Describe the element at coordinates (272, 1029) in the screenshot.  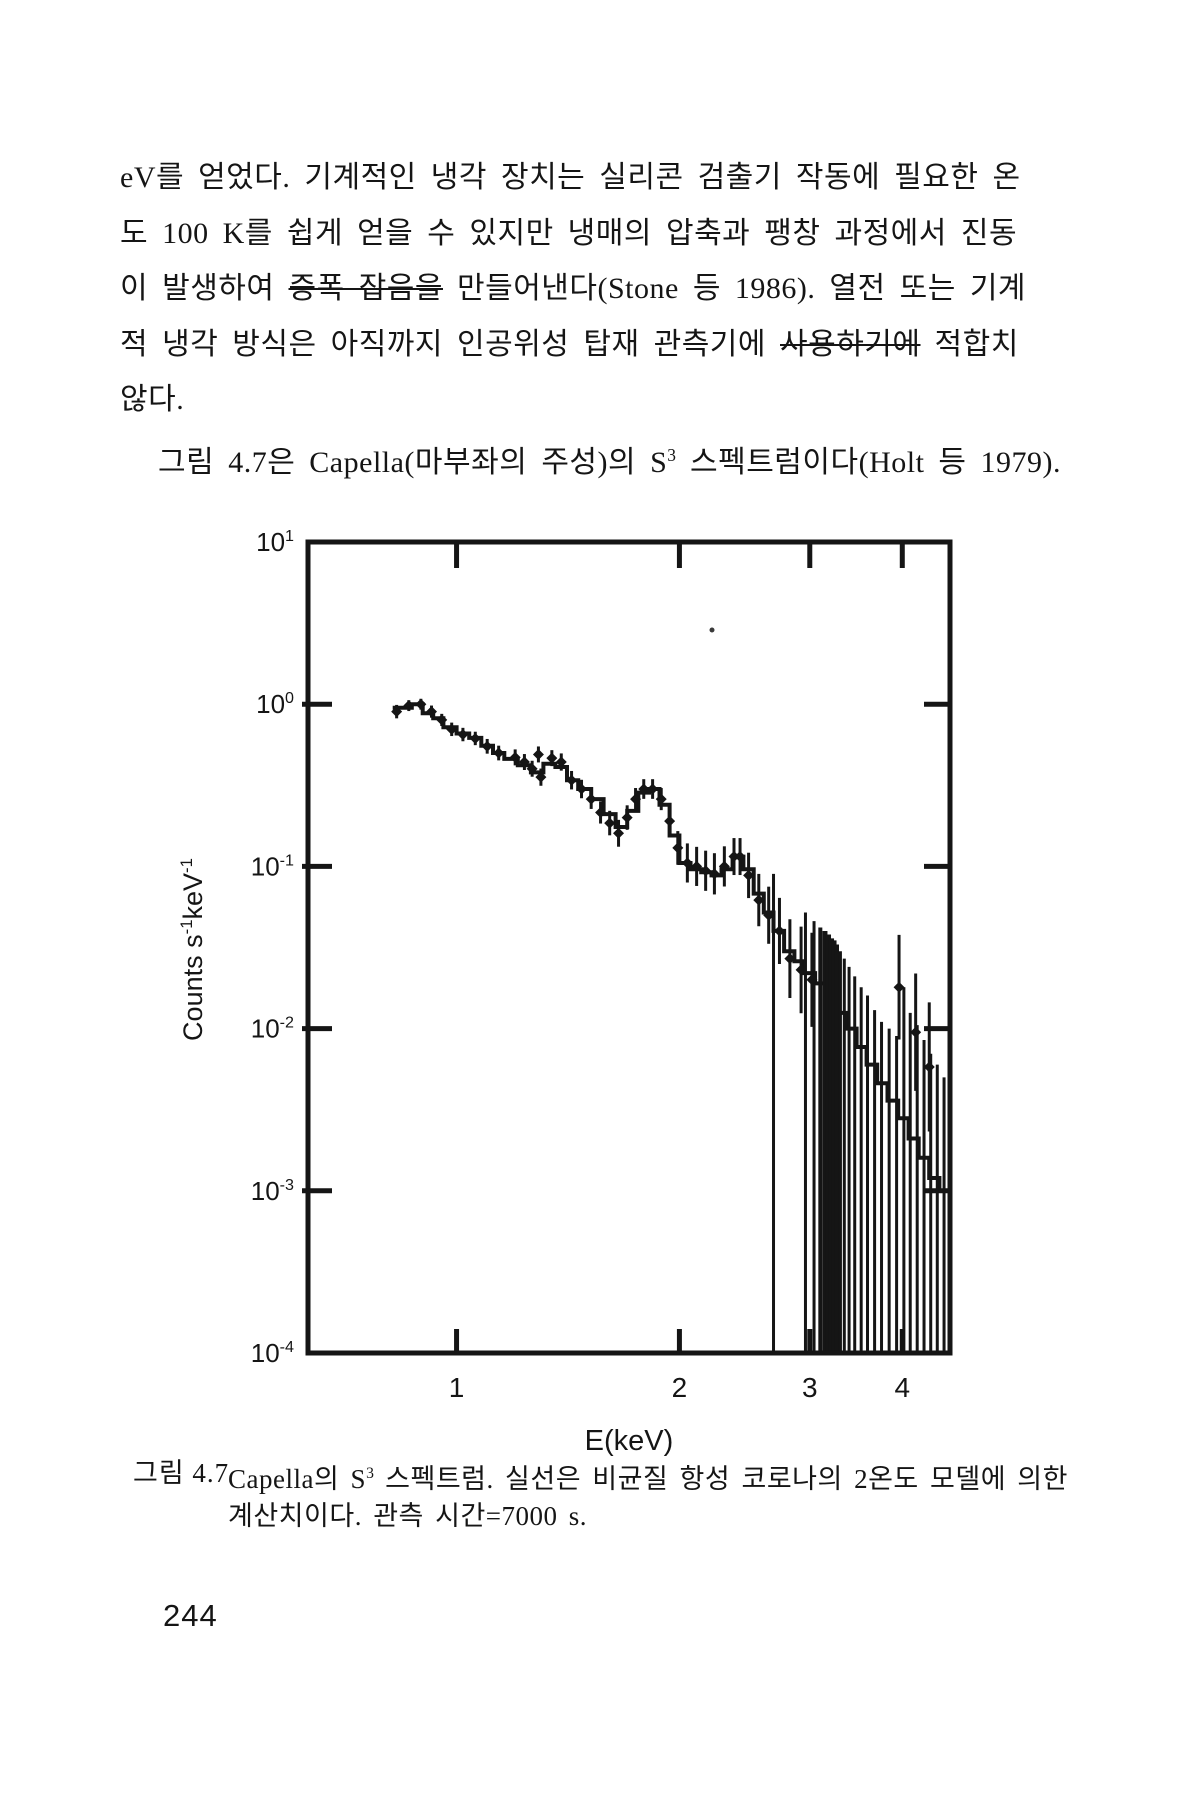
I see `y-tick-label: 10-2​` at that location.